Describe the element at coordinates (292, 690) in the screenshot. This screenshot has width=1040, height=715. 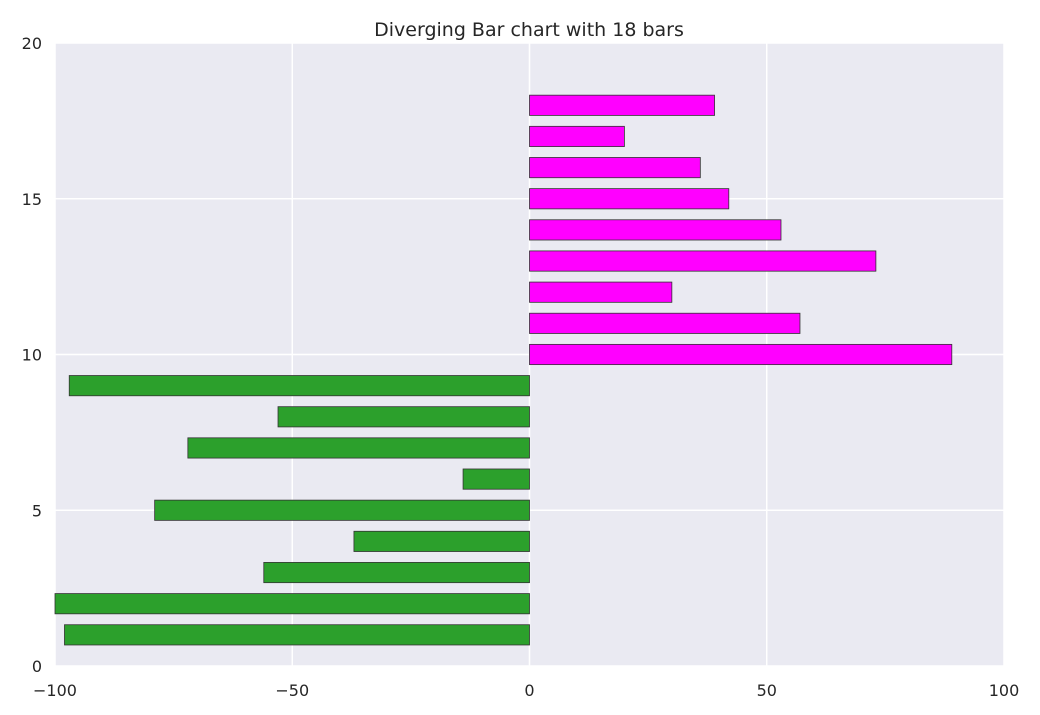
I see `x-tick-label: −50` at that location.